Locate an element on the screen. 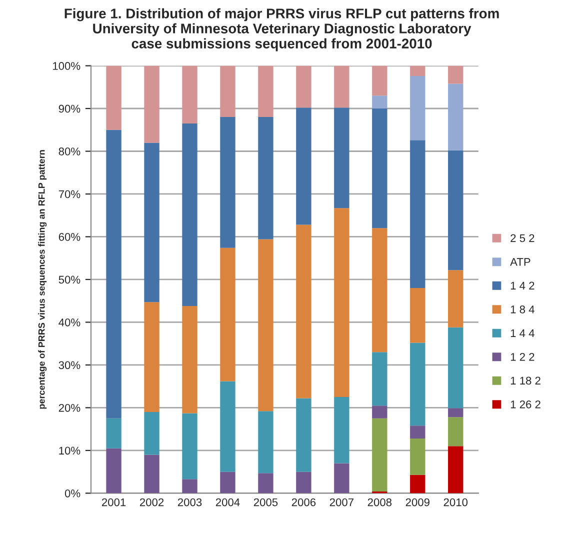 This screenshot has width=587, height=548. chart-title: Figure 1. Distribution of major PRRS virus RFLP cut patterns from University of Minnesota Veterinary Diagnostic Laboratory case submissions sequenced from 2001-2010 is located at coordinates (281, 30).